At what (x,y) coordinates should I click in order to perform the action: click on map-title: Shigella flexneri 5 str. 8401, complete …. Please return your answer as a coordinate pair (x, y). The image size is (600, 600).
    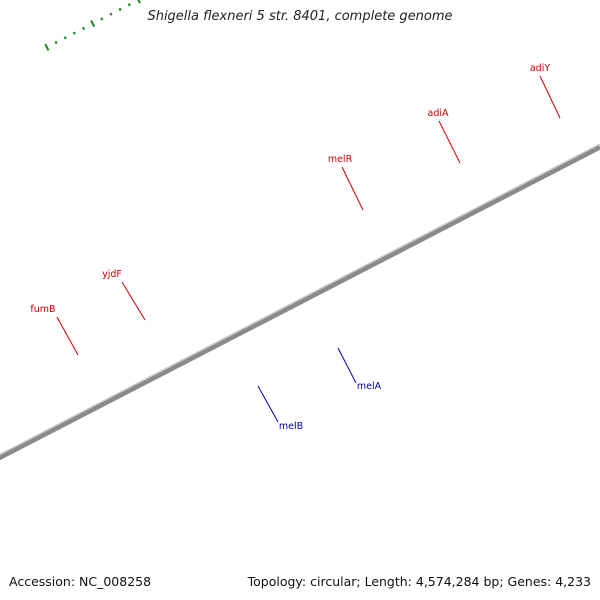
    Looking at the image, I should click on (300, 16).